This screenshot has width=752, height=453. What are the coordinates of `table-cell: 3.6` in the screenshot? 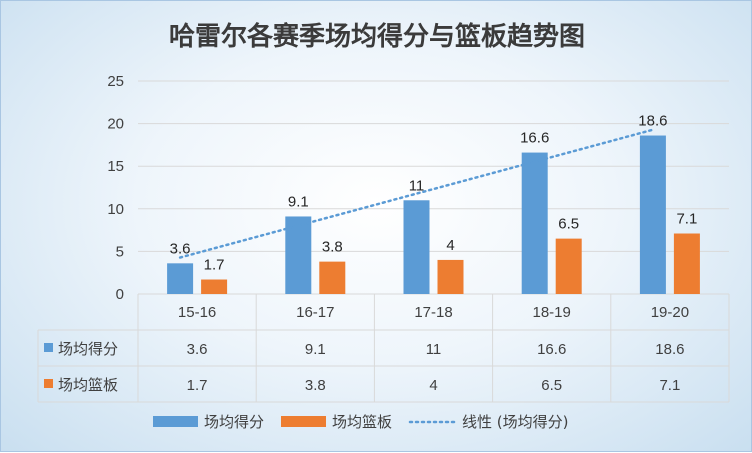 It's located at (197, 349).